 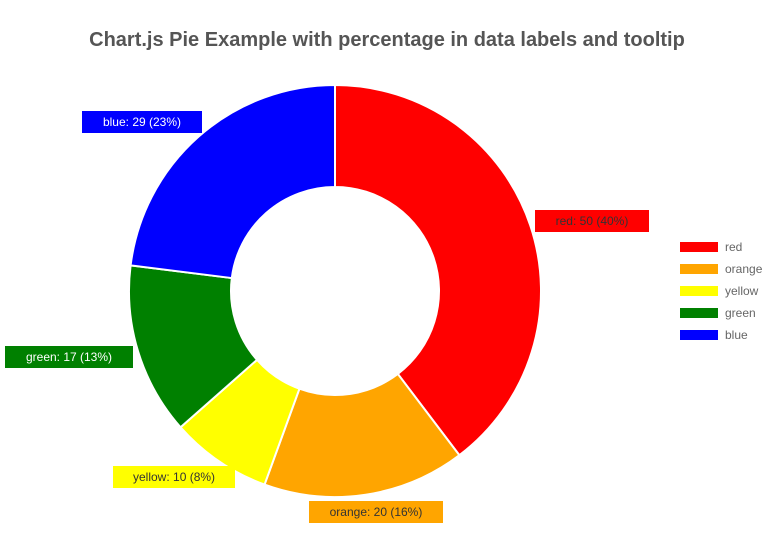 What do you see at coordinates (734, 247) in the screenshot?
I see `legend-label: red` at bounding box center [734, 247].